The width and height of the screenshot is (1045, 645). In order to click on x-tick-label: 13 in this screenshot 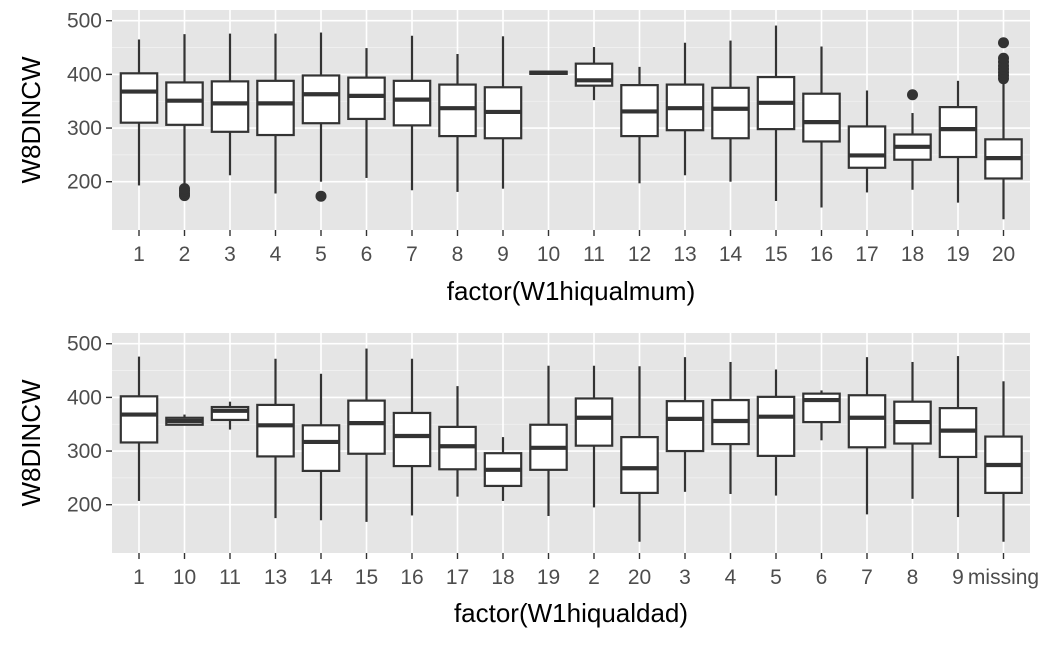, I will do `click(275, 577)`.